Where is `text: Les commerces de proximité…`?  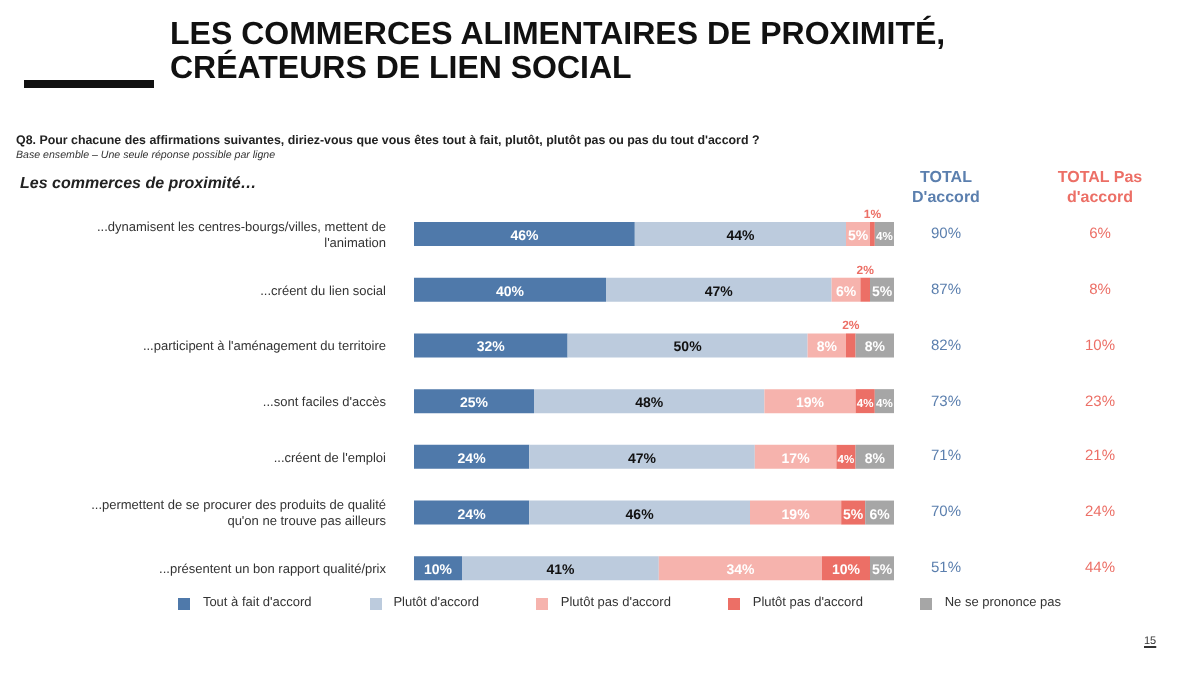
text: Les commerces de proximité… is located at coordinates (138, 183).